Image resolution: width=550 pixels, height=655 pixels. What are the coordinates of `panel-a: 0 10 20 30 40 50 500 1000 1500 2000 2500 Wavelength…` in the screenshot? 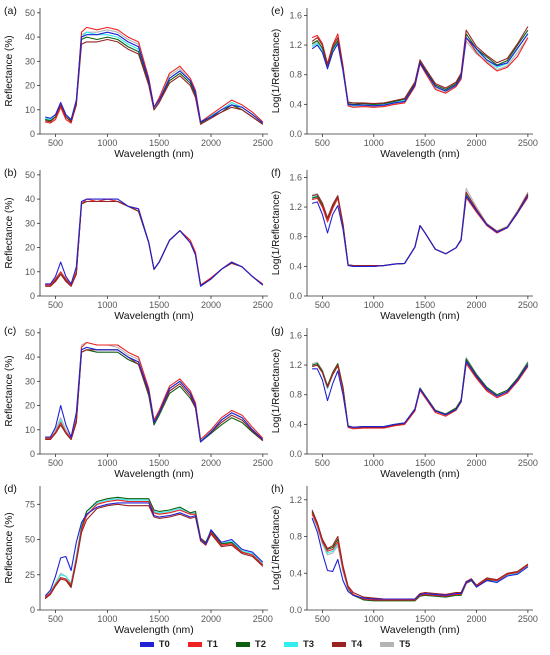 It's located at (138, 82).